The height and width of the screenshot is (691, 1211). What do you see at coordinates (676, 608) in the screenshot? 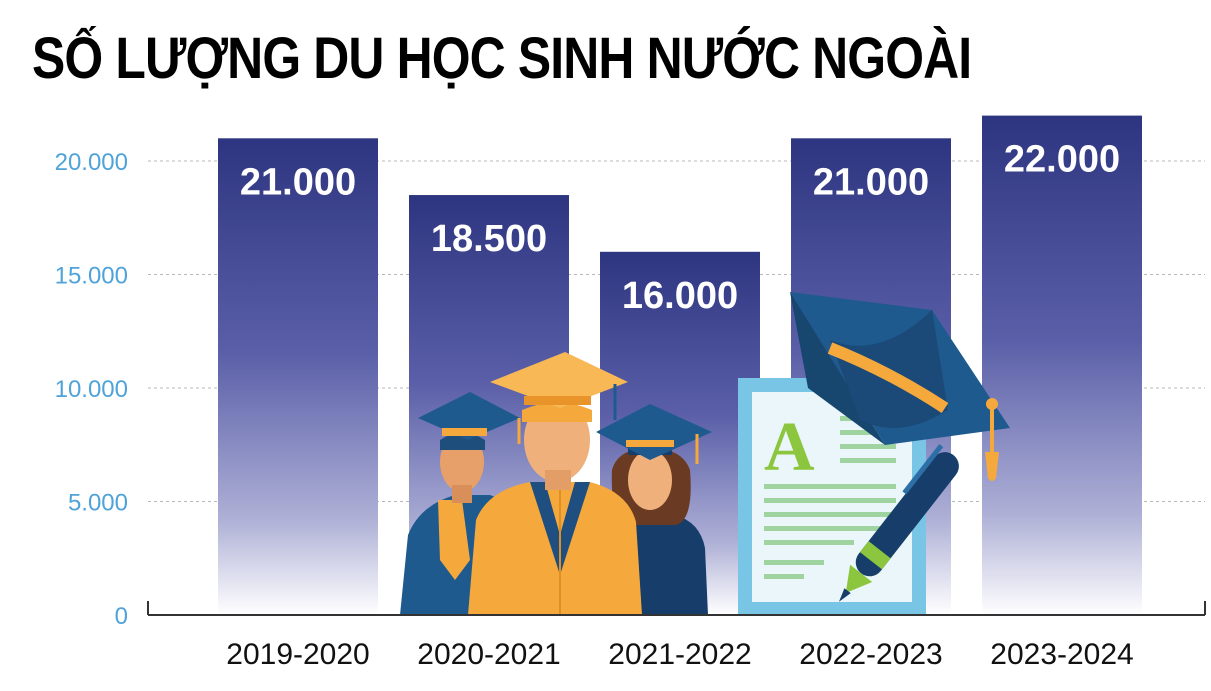
I see `axes` at bounding box center [676, 608].